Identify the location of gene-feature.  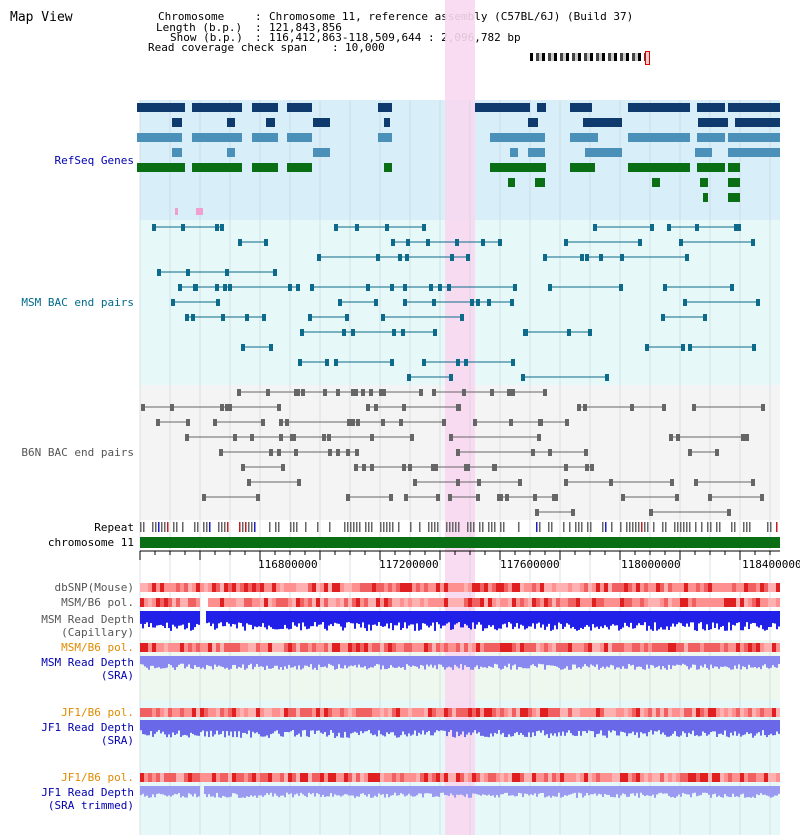
(541, 107).